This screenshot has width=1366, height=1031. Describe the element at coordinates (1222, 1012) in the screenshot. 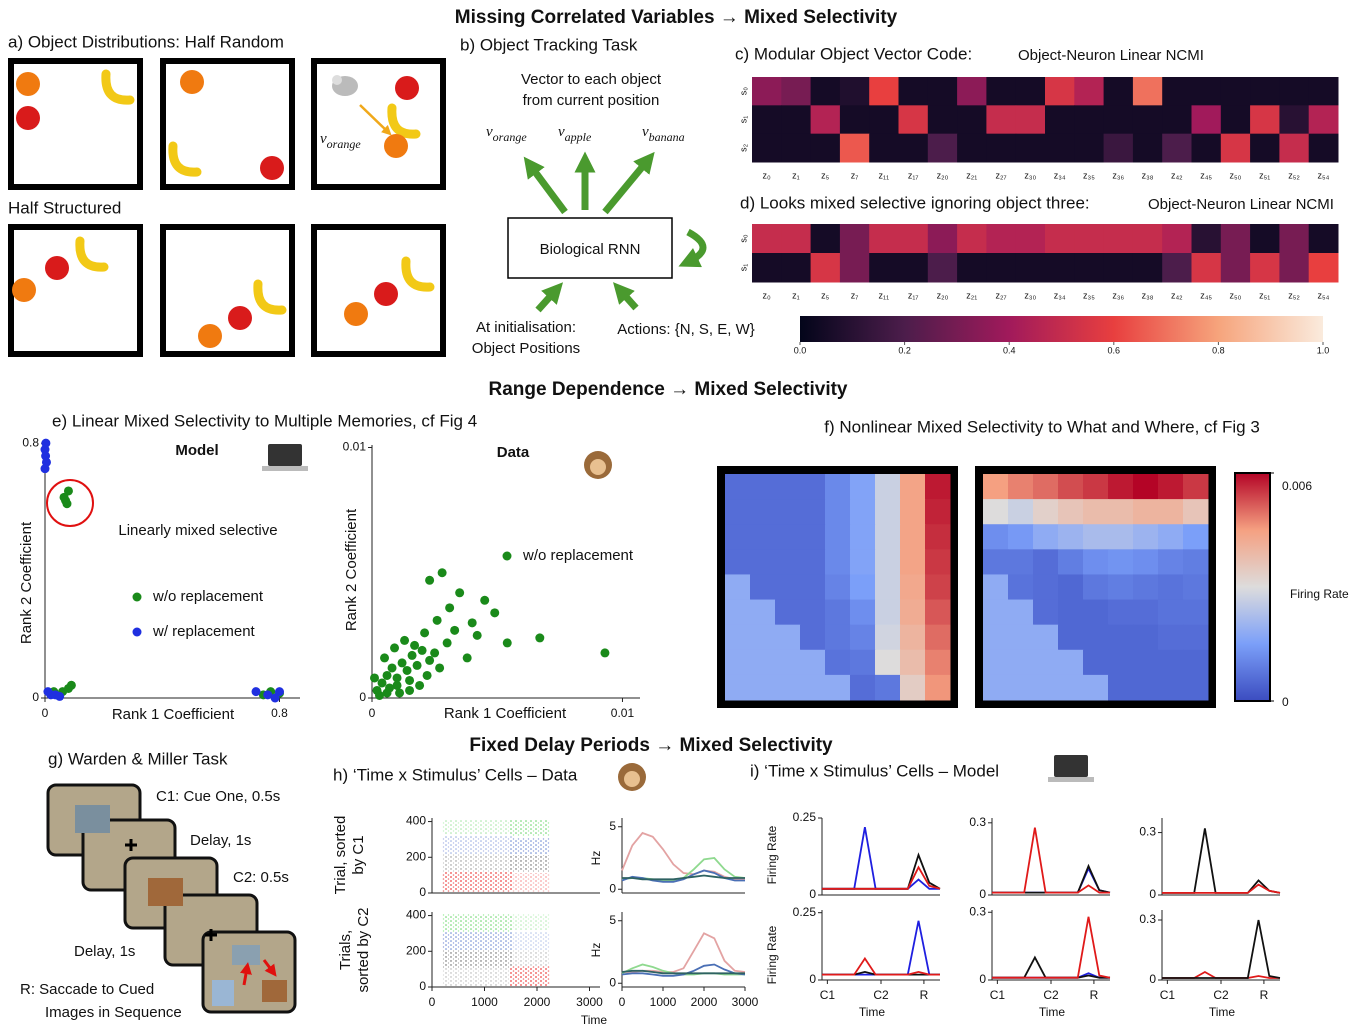

I see `x-axis-label: Time` at that location.